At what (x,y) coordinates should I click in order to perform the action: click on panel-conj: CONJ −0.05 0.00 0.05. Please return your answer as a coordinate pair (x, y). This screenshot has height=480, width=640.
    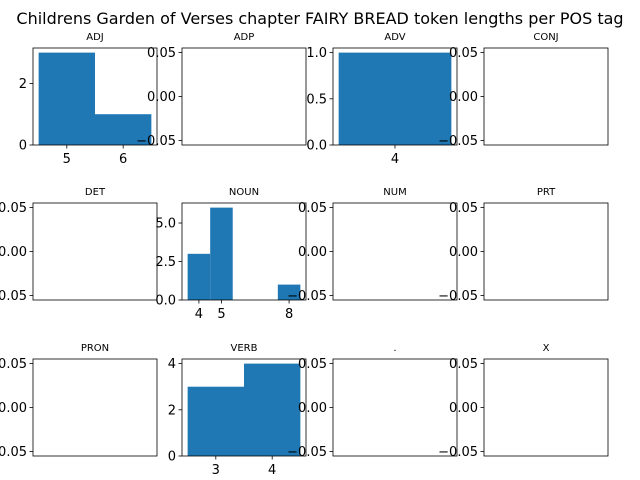
    Looking at the image, I should click on (523, 90).